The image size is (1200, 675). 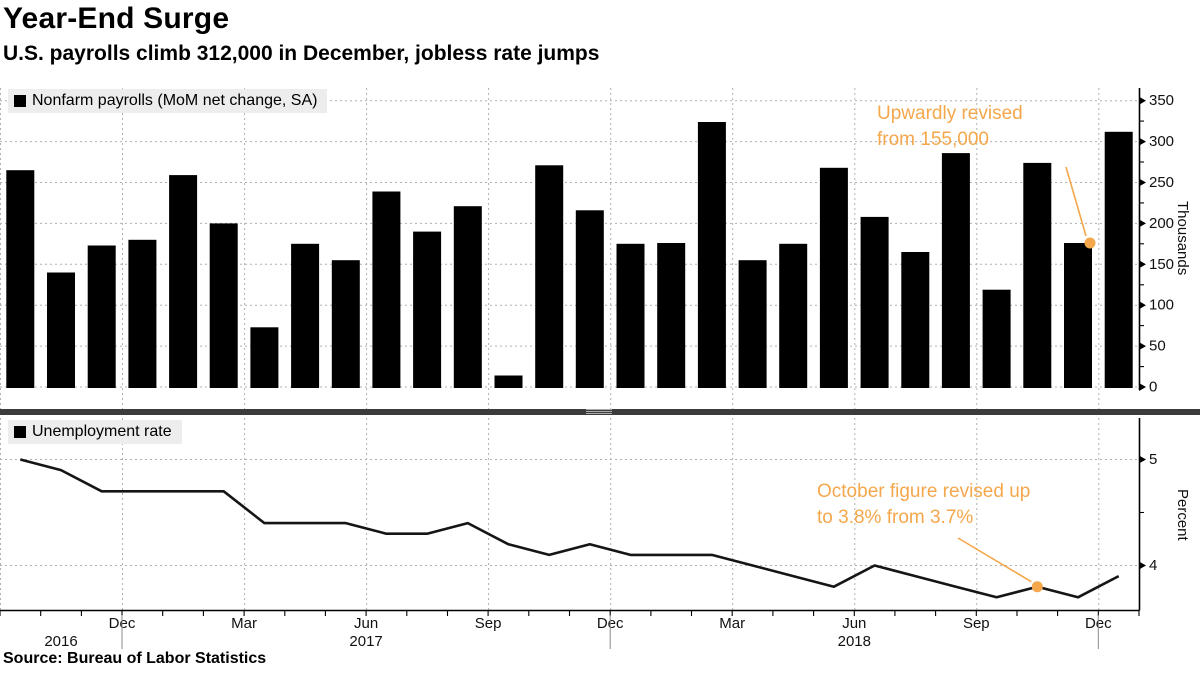 What do you see at coordinates (135, 658) in the screenshot?
I see `source-credit: Source: Bureau of Labor Statistics` at bounding box center [135, 658].